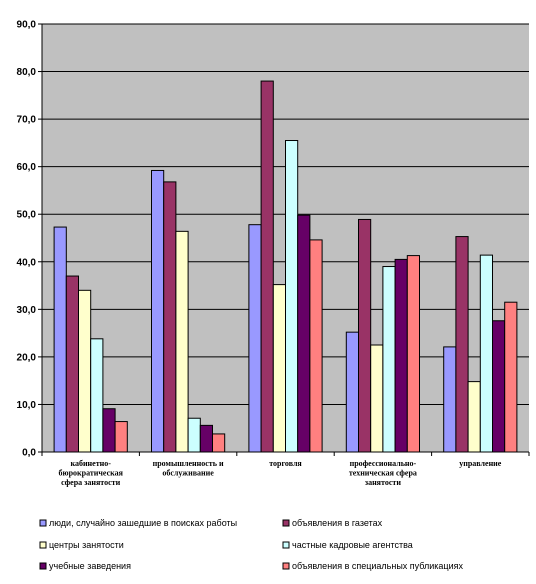 The height and width of the screenshot is (584, 536). Describe the element at coordinates (27, 262) in the screenshot. I see `y-tick-label: 40,0` at that location.